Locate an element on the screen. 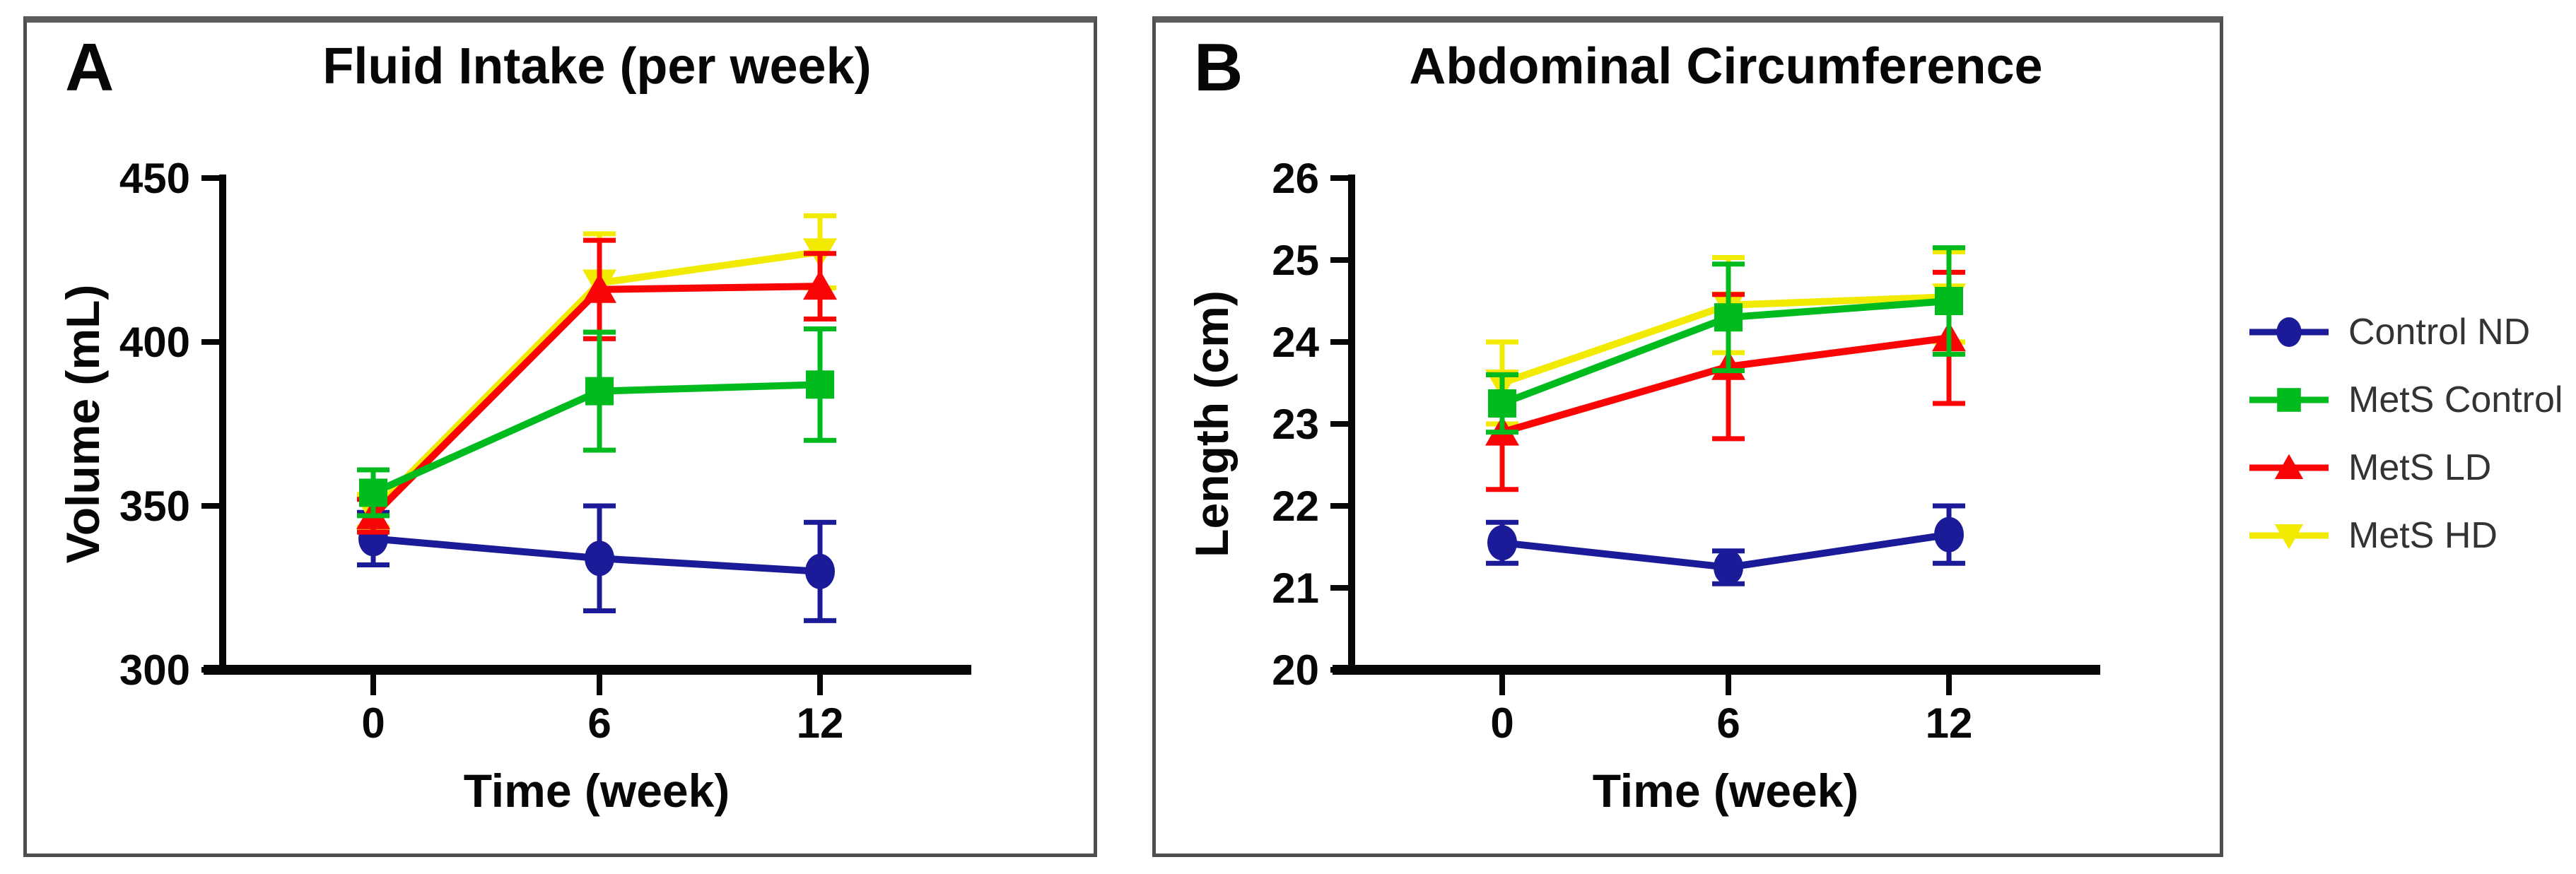 The image size is (2576, 874). y-tick-label: 350 is located at coordinates (154, 506).